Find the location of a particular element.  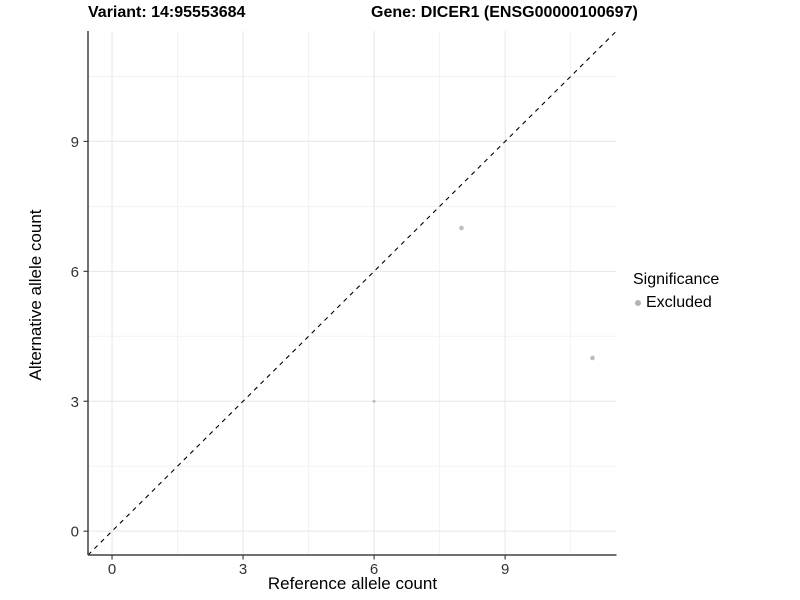

plot-title-gene: Gene: DICER1 (ENSG00000100697) is located at coordinates (504, 12).